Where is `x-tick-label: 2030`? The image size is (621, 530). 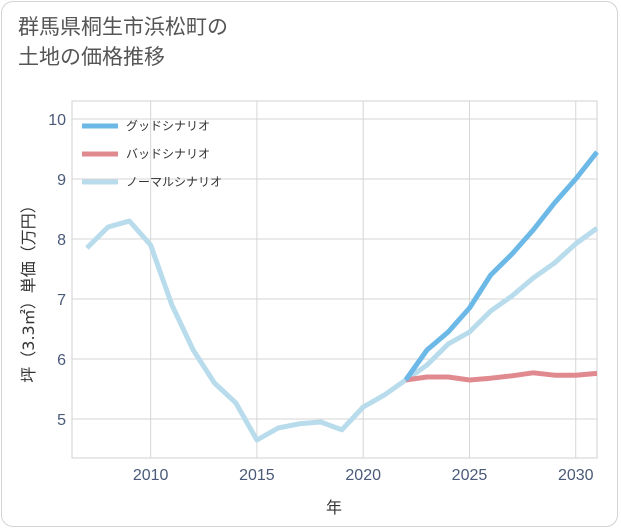 x-tick-label: 2030 is located at coordinates (576, 475).